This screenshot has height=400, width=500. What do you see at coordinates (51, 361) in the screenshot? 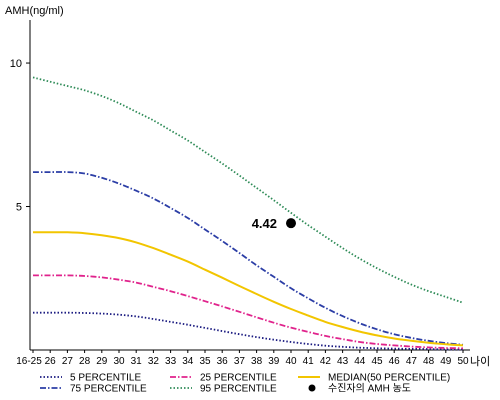
I see `x-tick-label: 26` at bounding box center [51, 361].